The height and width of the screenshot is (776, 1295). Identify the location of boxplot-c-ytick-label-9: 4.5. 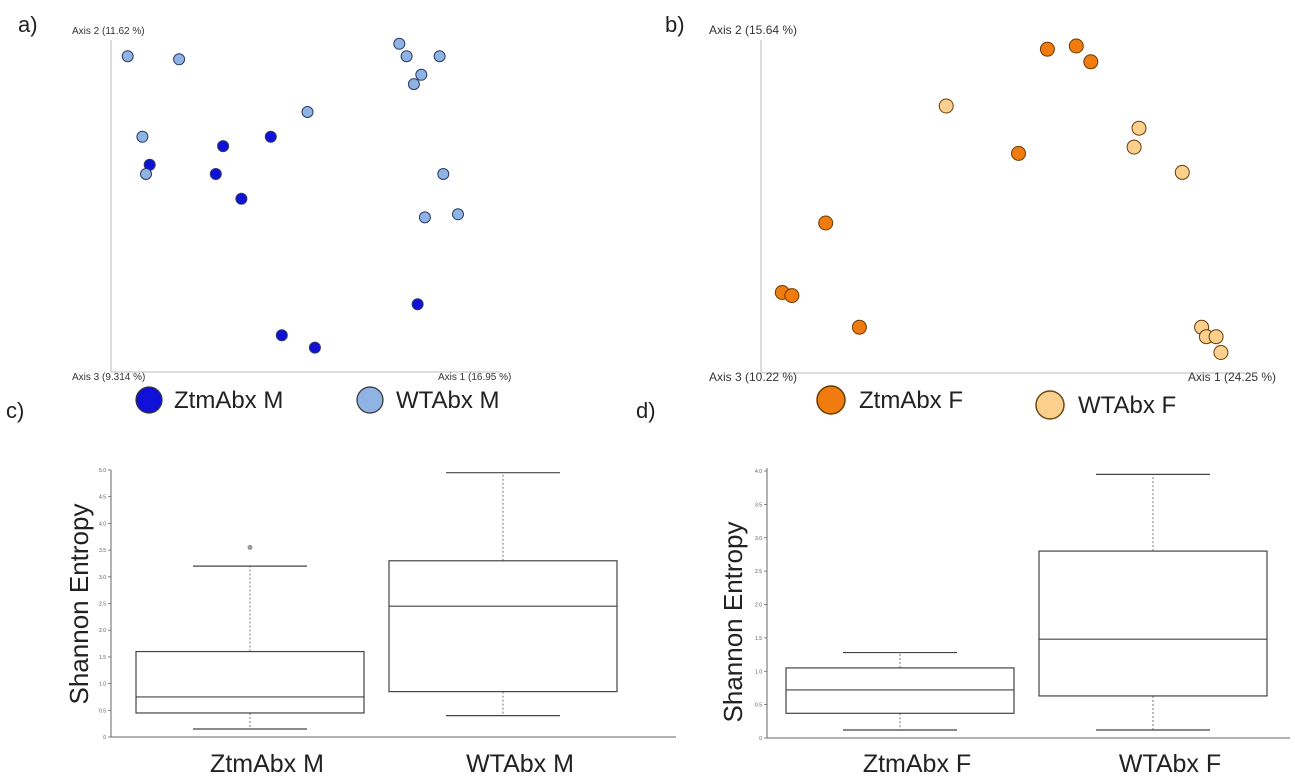
(102, 498).